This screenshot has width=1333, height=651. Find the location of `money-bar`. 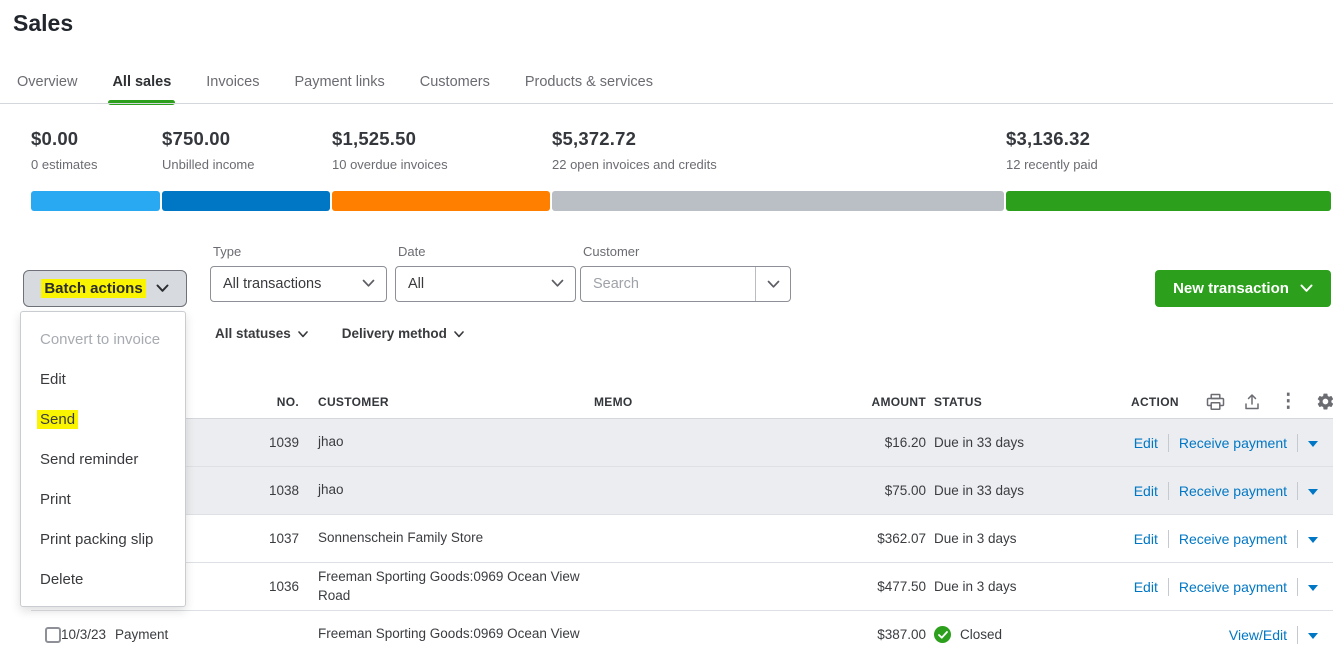

money-bar is located at coordinates (681, 201).